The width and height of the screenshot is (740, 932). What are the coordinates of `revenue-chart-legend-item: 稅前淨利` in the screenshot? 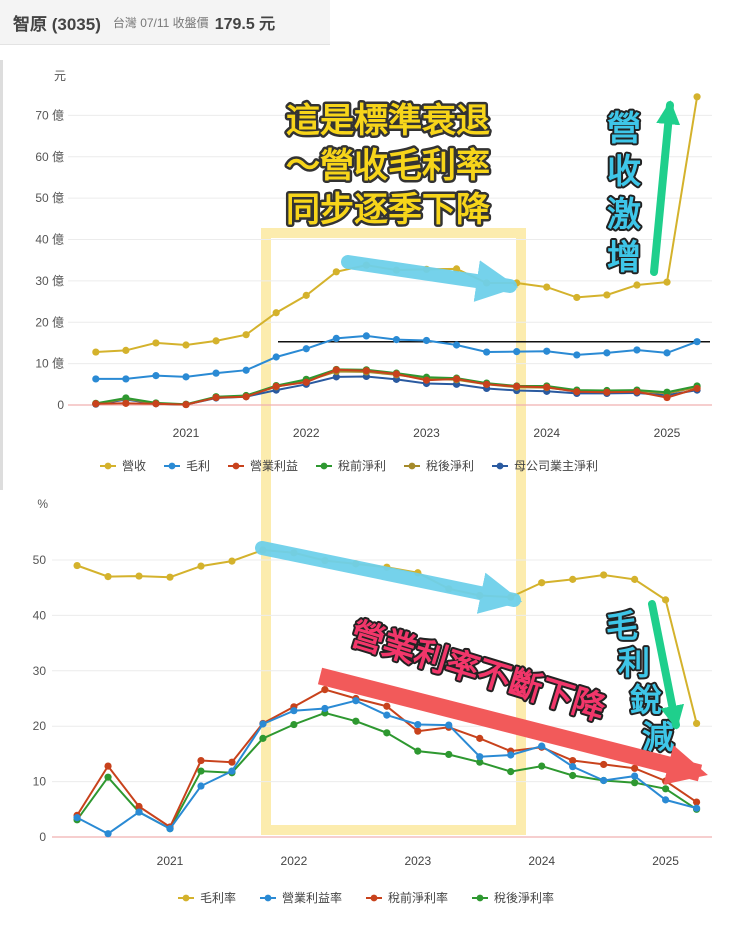 It's located at (351, 465).